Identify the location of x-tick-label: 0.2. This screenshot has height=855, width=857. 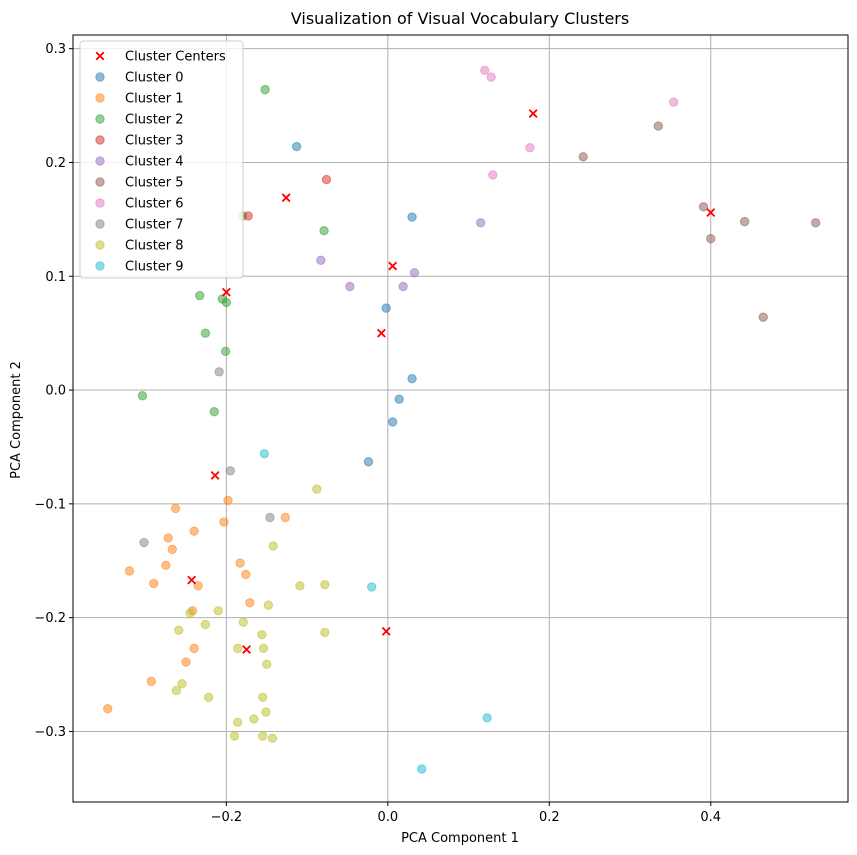
(549, 817).